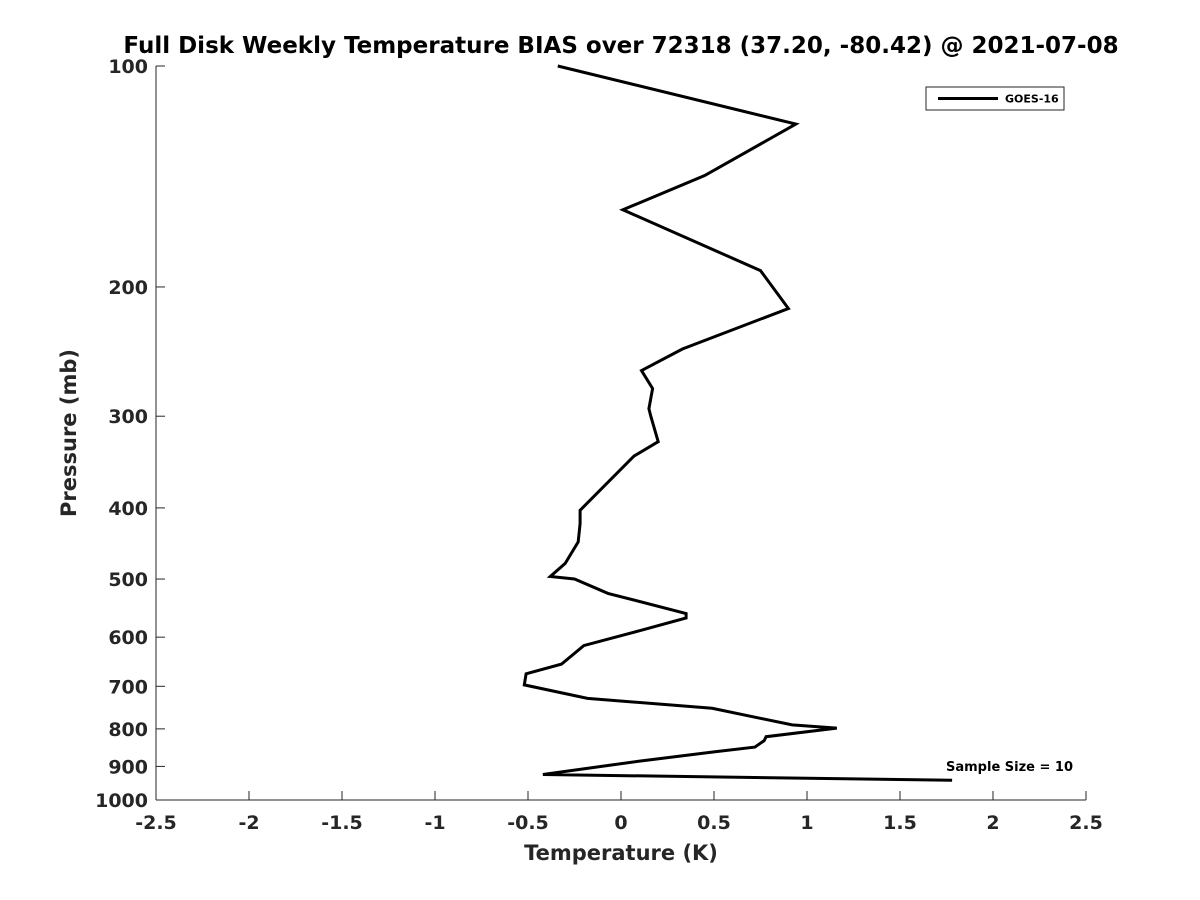  Describe the element at coordinates (1086, 823) in the screenshot. I see `x-tick-label: 2.5` at that location.